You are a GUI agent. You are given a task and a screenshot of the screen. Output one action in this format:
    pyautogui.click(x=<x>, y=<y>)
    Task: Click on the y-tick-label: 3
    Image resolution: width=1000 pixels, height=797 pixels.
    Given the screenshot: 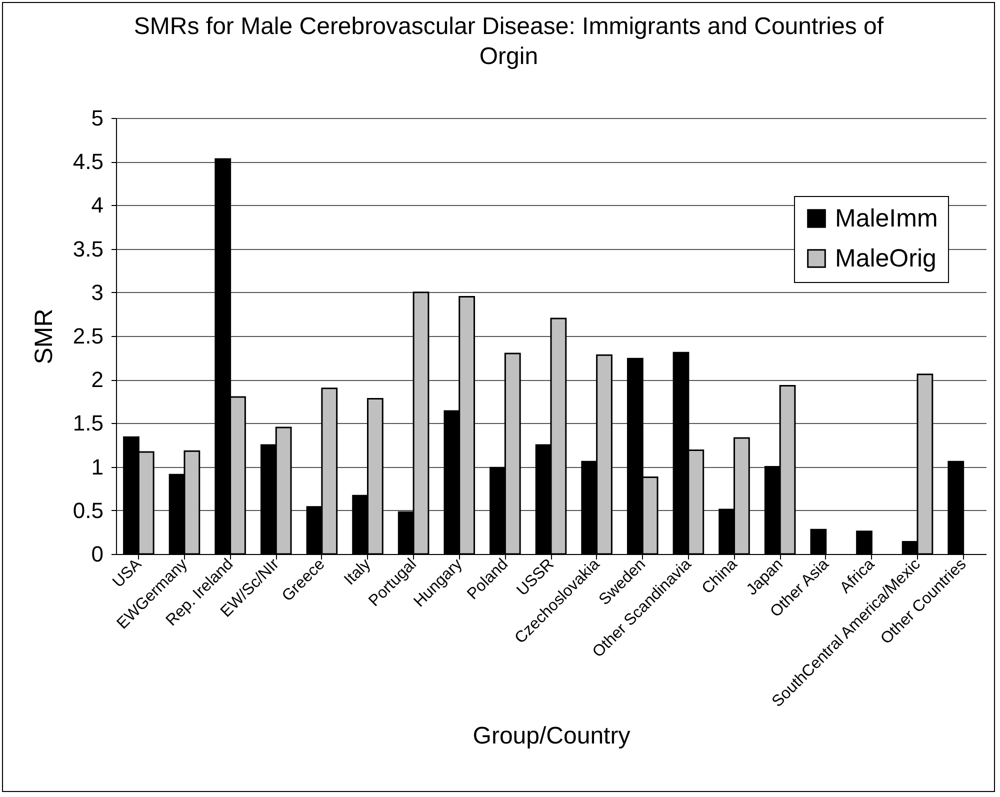 What is the action you would take?
    pyautogui.click(x=97, y=292)
    